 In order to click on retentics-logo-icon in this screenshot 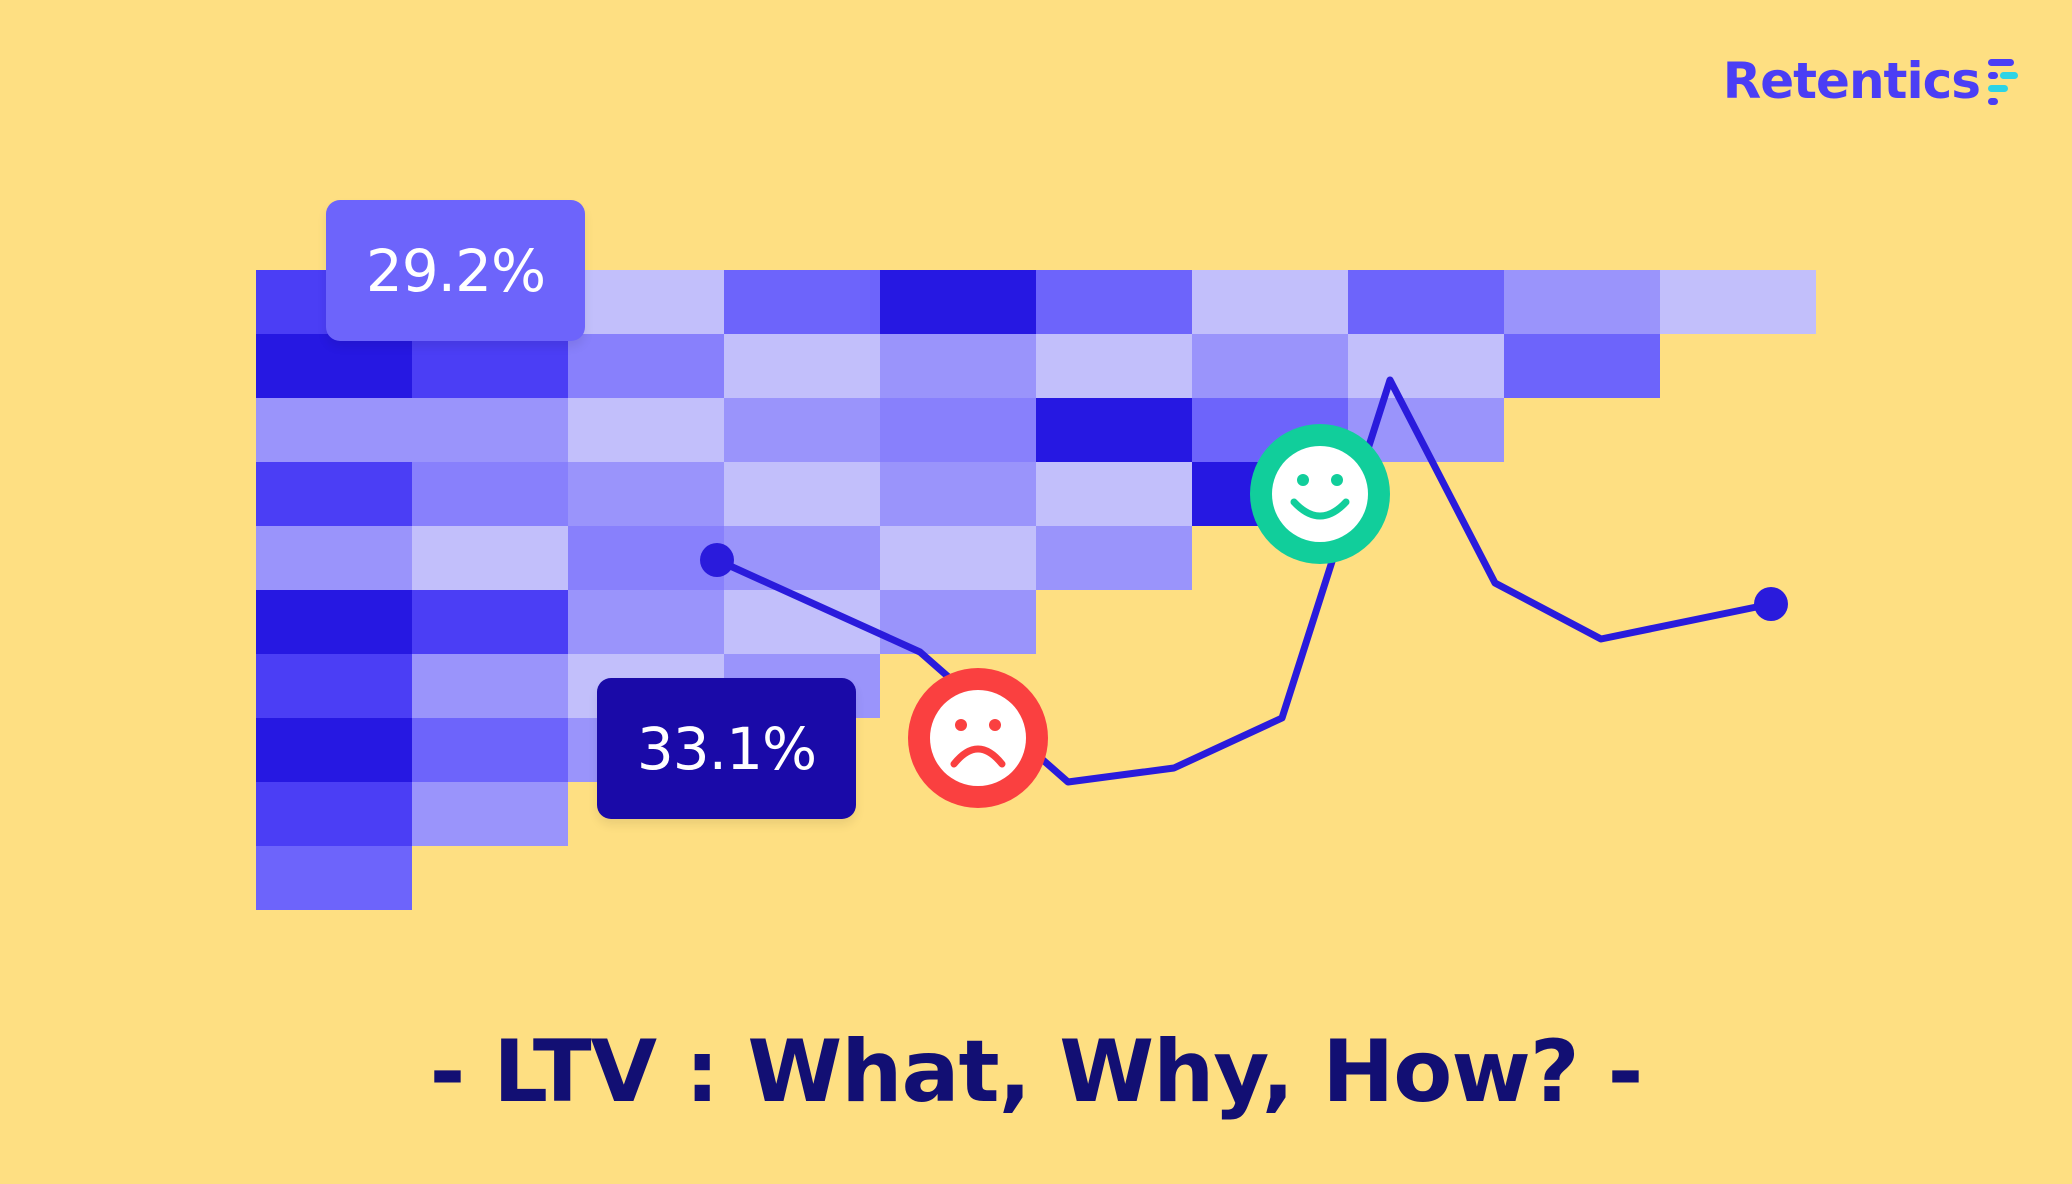, I will do `click(2003, 82)`.